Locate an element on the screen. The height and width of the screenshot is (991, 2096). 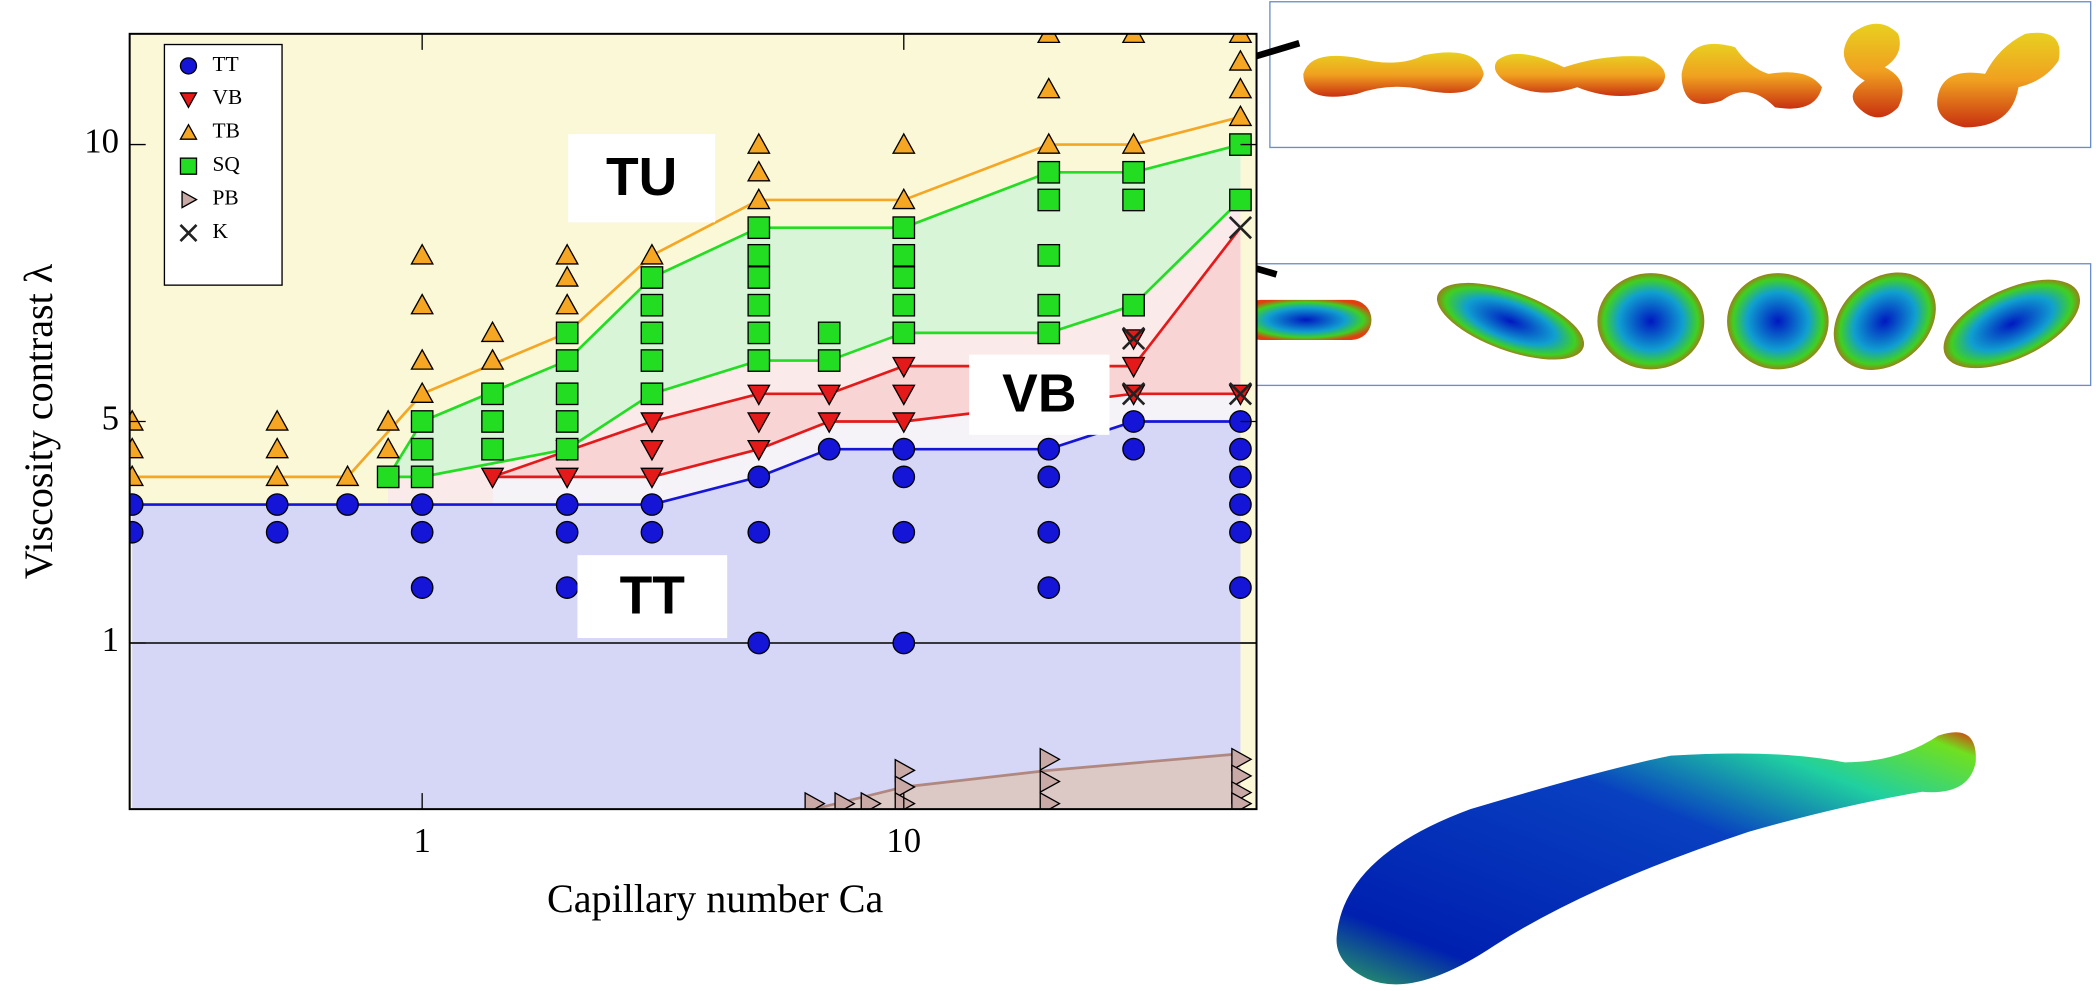
legend-label: VB is located at coordinates (228, 97).